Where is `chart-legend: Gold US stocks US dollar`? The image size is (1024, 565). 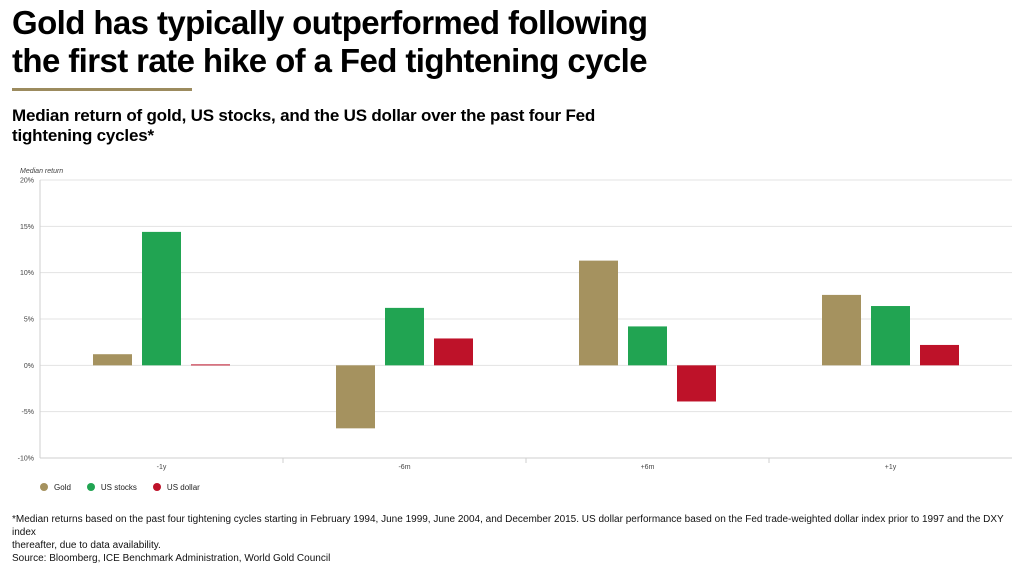 chart-legend: Gold US stocks US dollar is located at coordinates (128, 487).